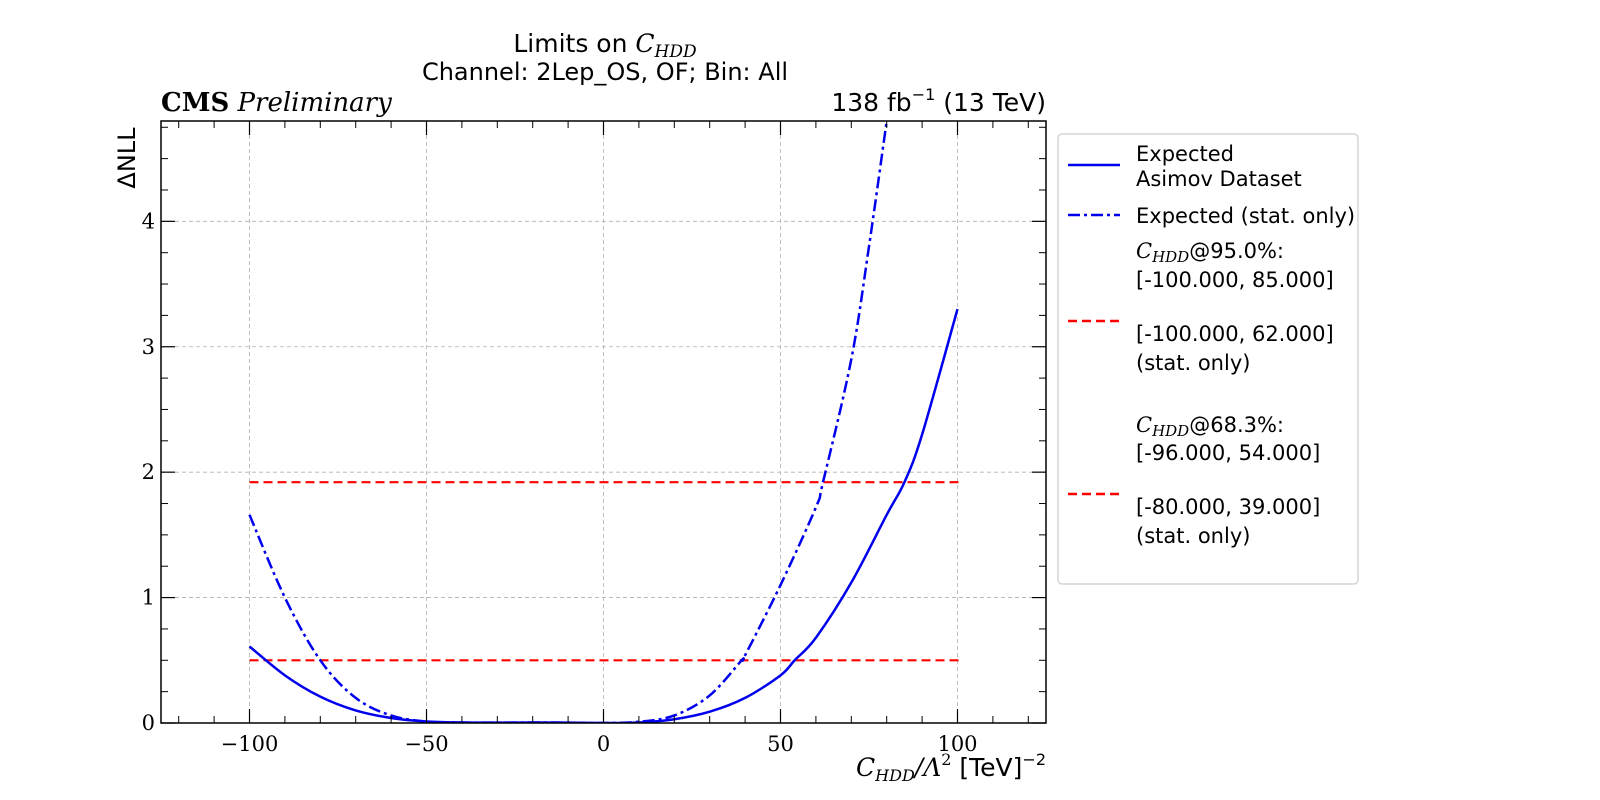 This screenshot has width=1600, height=800. What do you see at coordinates (148, 472) in the screenshot?
I see `y-tick-label: 2` at bounding box center [148, 472].